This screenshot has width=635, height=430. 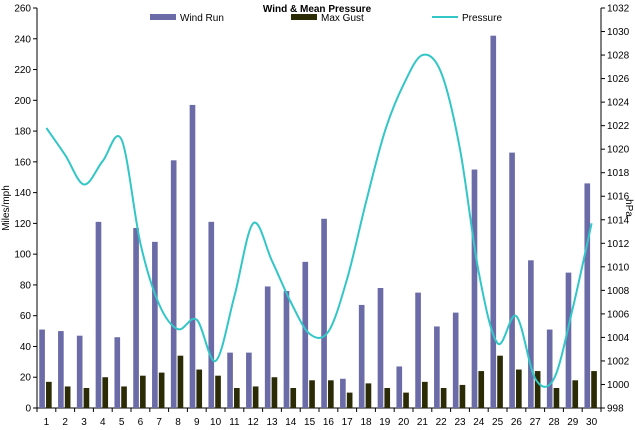 What do you see at coordinates (554, 422) in the screenshot?
I see `x-tick-label: 28` at bounding box center [554, 422].